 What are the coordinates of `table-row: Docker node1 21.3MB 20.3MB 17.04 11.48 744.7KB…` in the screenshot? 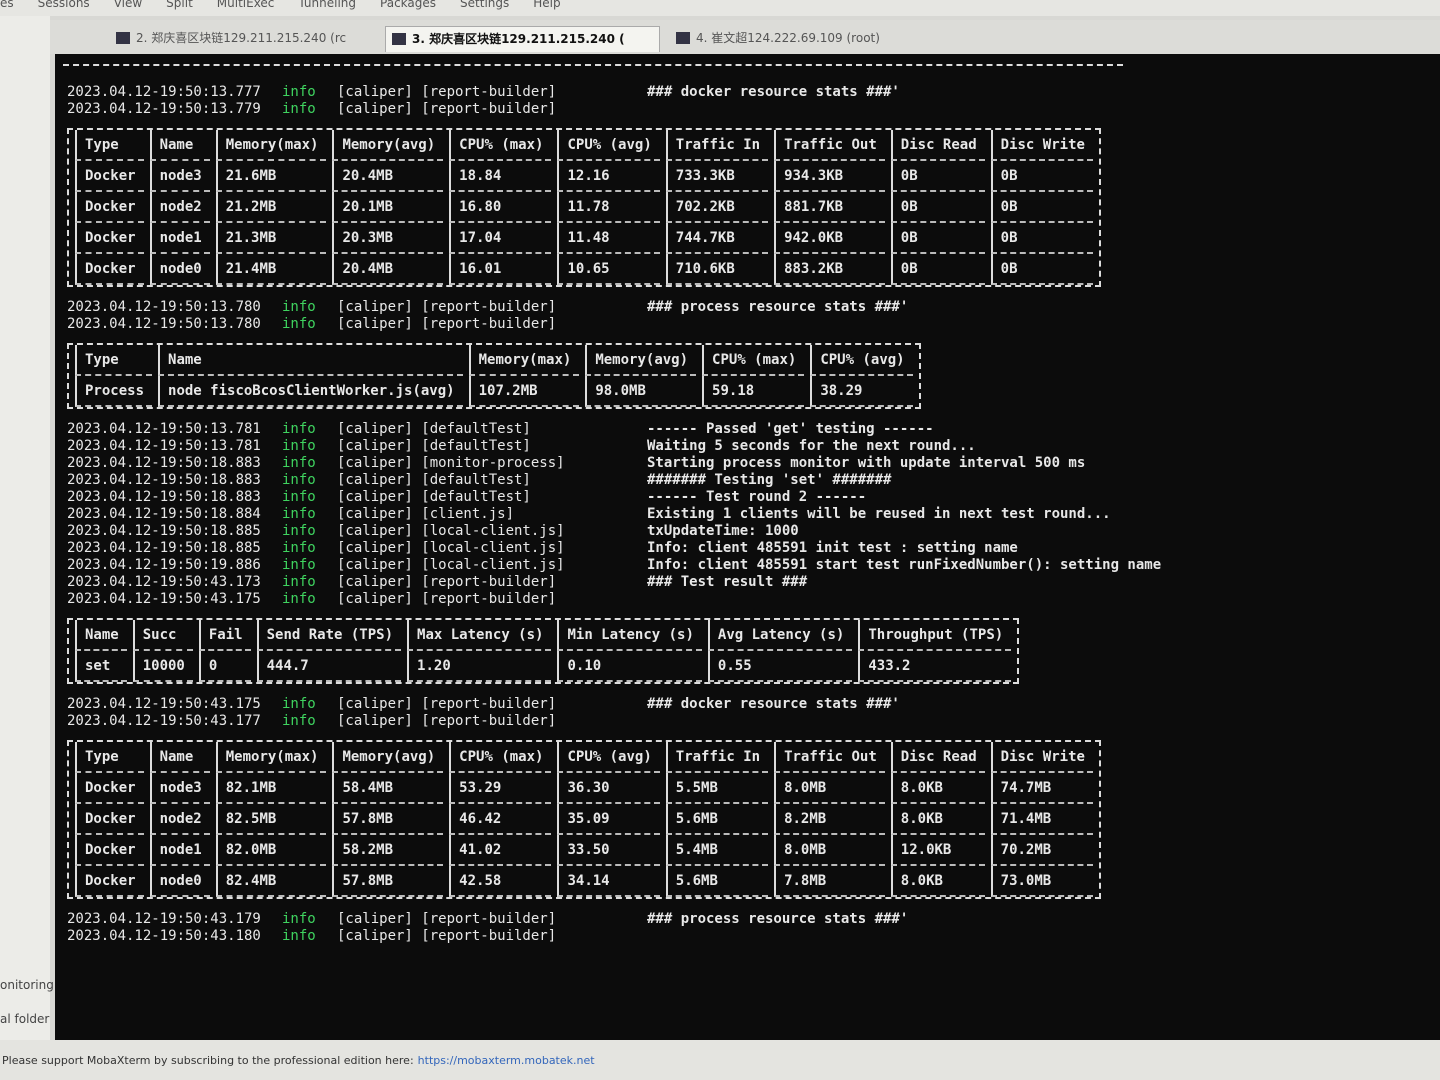 It's located at (584, 238).